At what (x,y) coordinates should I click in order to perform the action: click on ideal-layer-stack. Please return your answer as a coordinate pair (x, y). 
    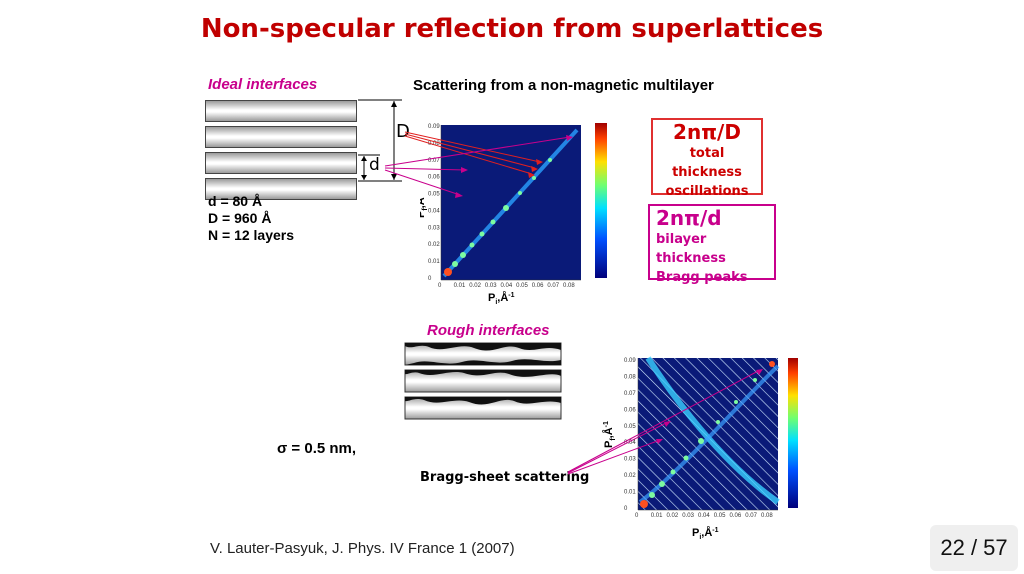
    Looking at the image, I should click on (281, 150).